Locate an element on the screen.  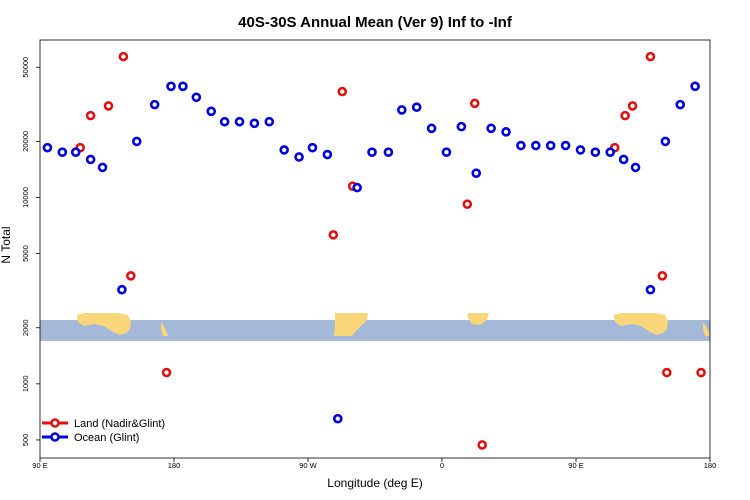
y-tick-label: 50000 is located at coordinates (25, 67).